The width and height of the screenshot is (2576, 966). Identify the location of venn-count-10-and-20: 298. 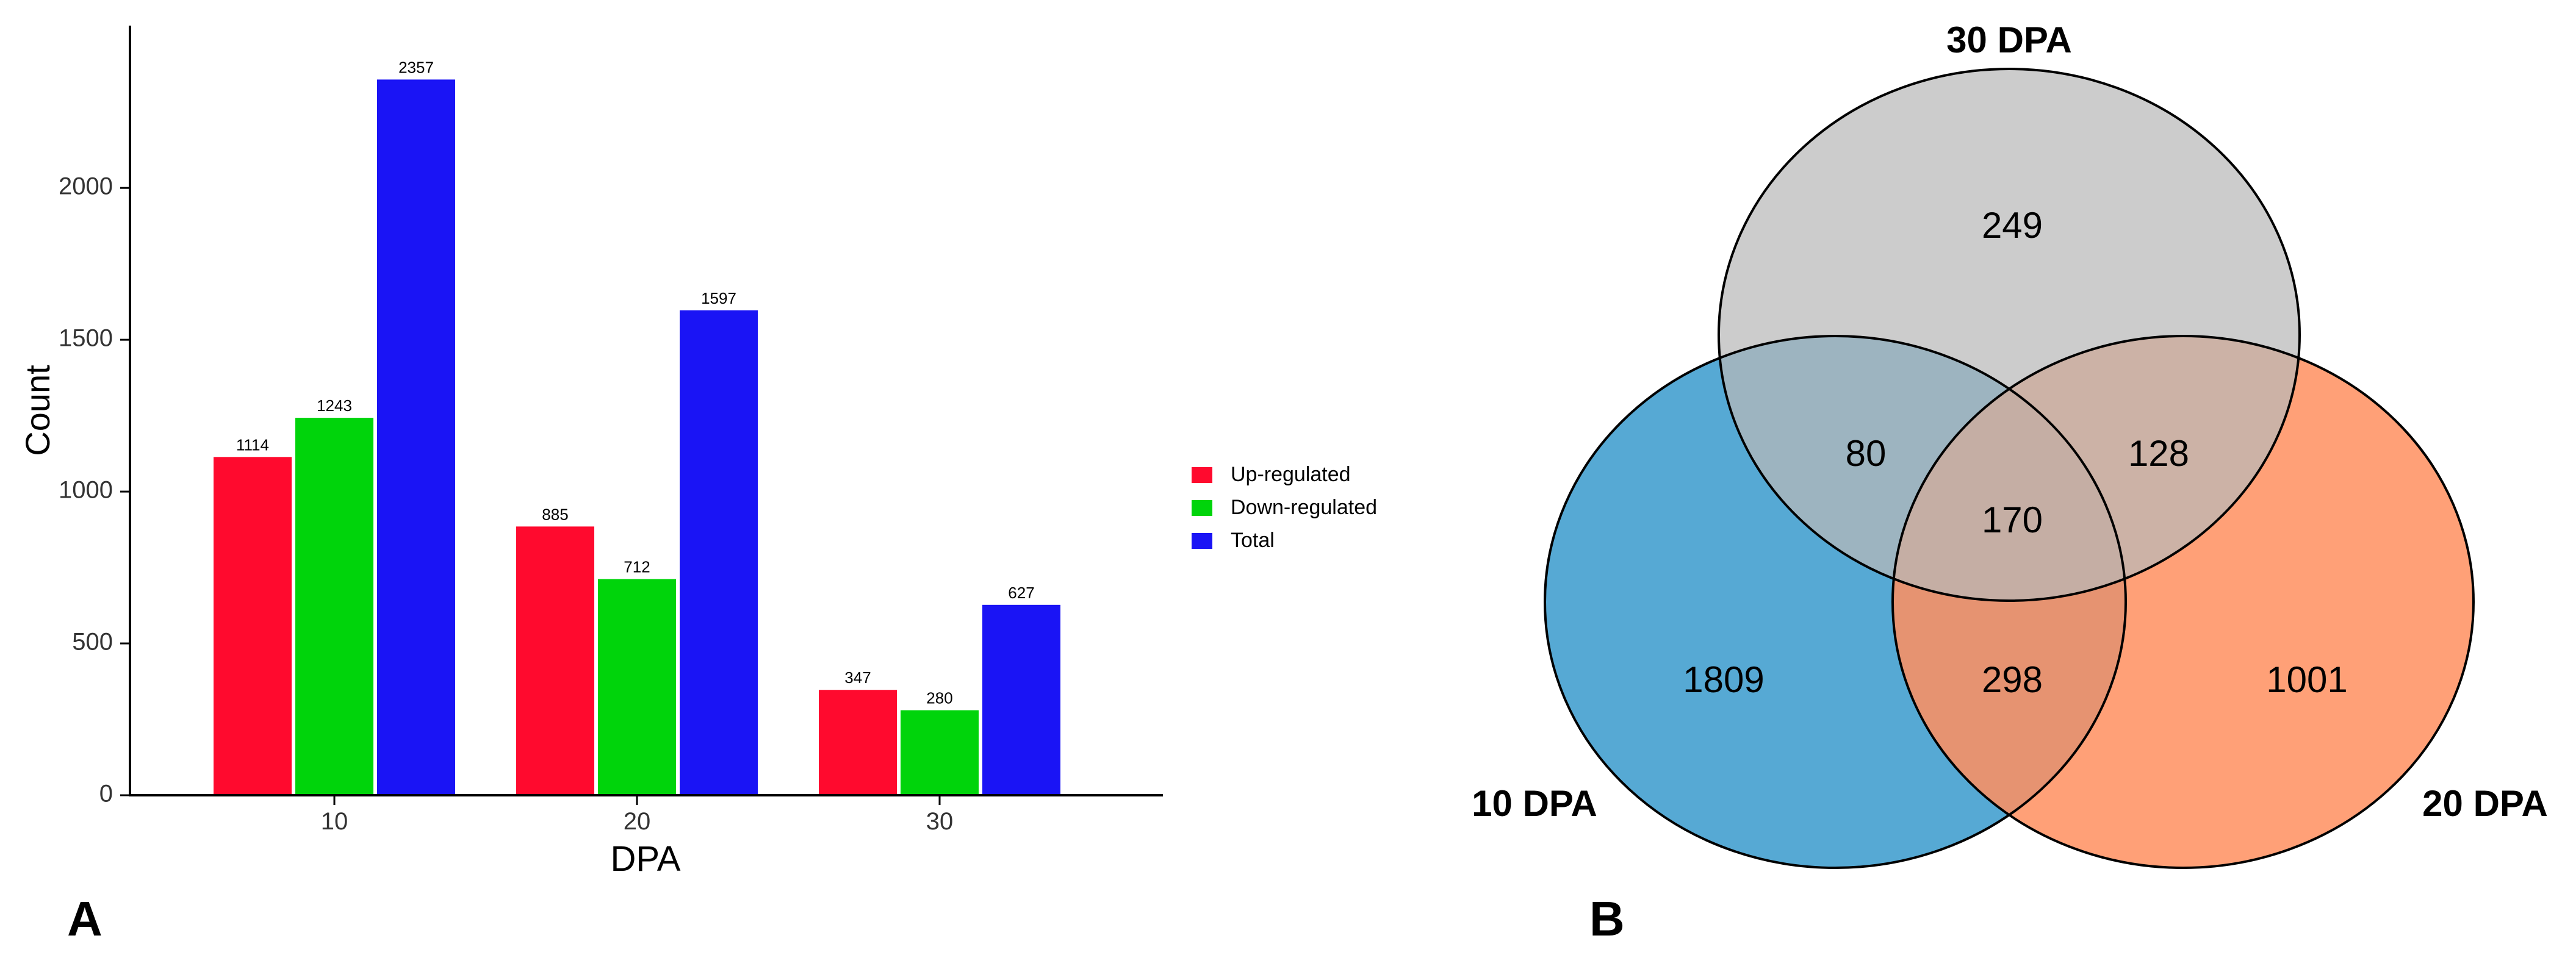
(2012, 679).